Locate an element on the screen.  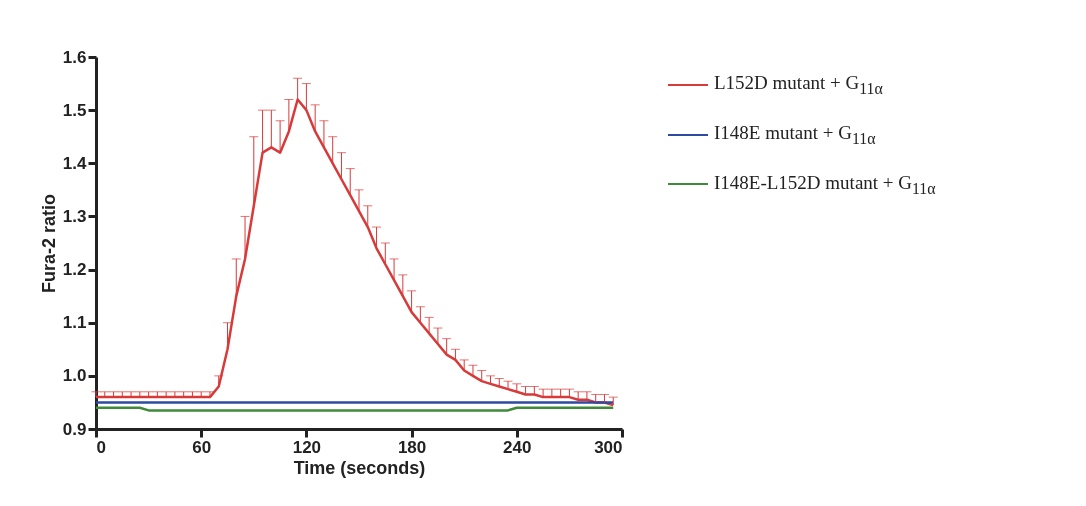
x-axis-title: Time (seconds) is located at coordinates (359, 467).